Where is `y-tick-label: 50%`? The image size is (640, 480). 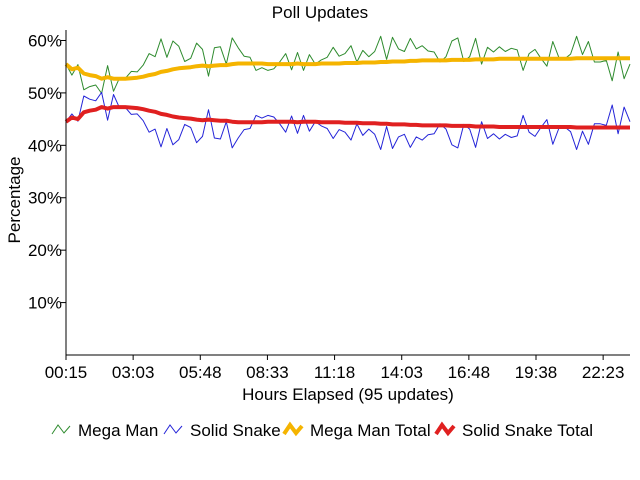 y-tick-label: 50% is located at coordinates (45, 93).